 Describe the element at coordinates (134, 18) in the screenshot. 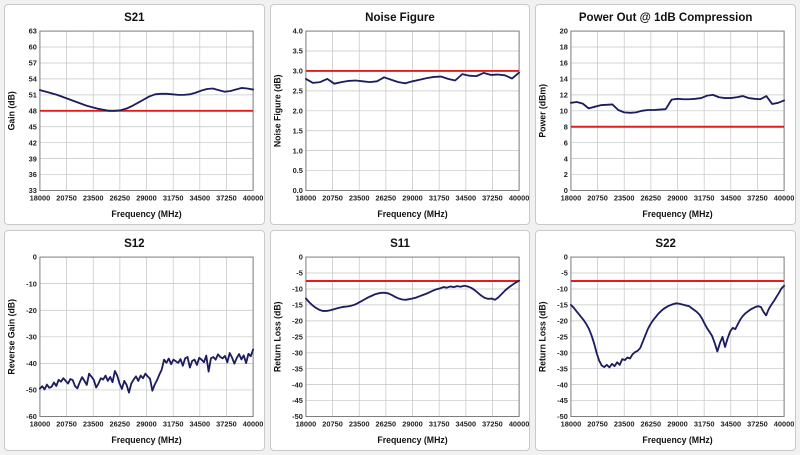

I see `chart-title-s21: S21` at that location.